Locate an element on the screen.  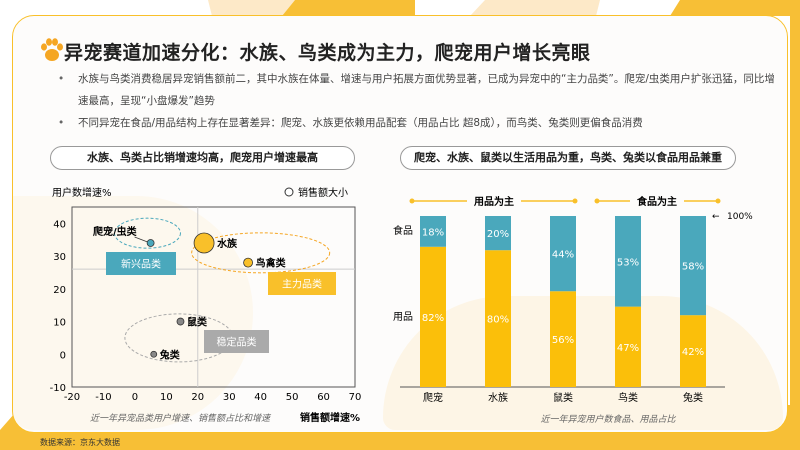
x-tick-label: 20 is located at coordinates (197, 397).